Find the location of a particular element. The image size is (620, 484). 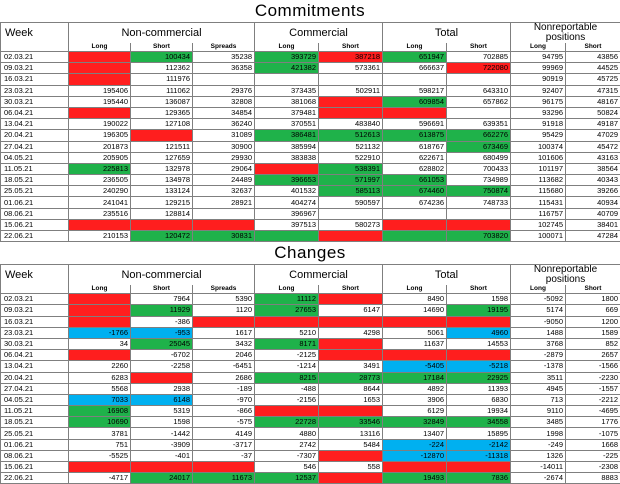

value-cell: 28773 is located at coordinates (351, 377).